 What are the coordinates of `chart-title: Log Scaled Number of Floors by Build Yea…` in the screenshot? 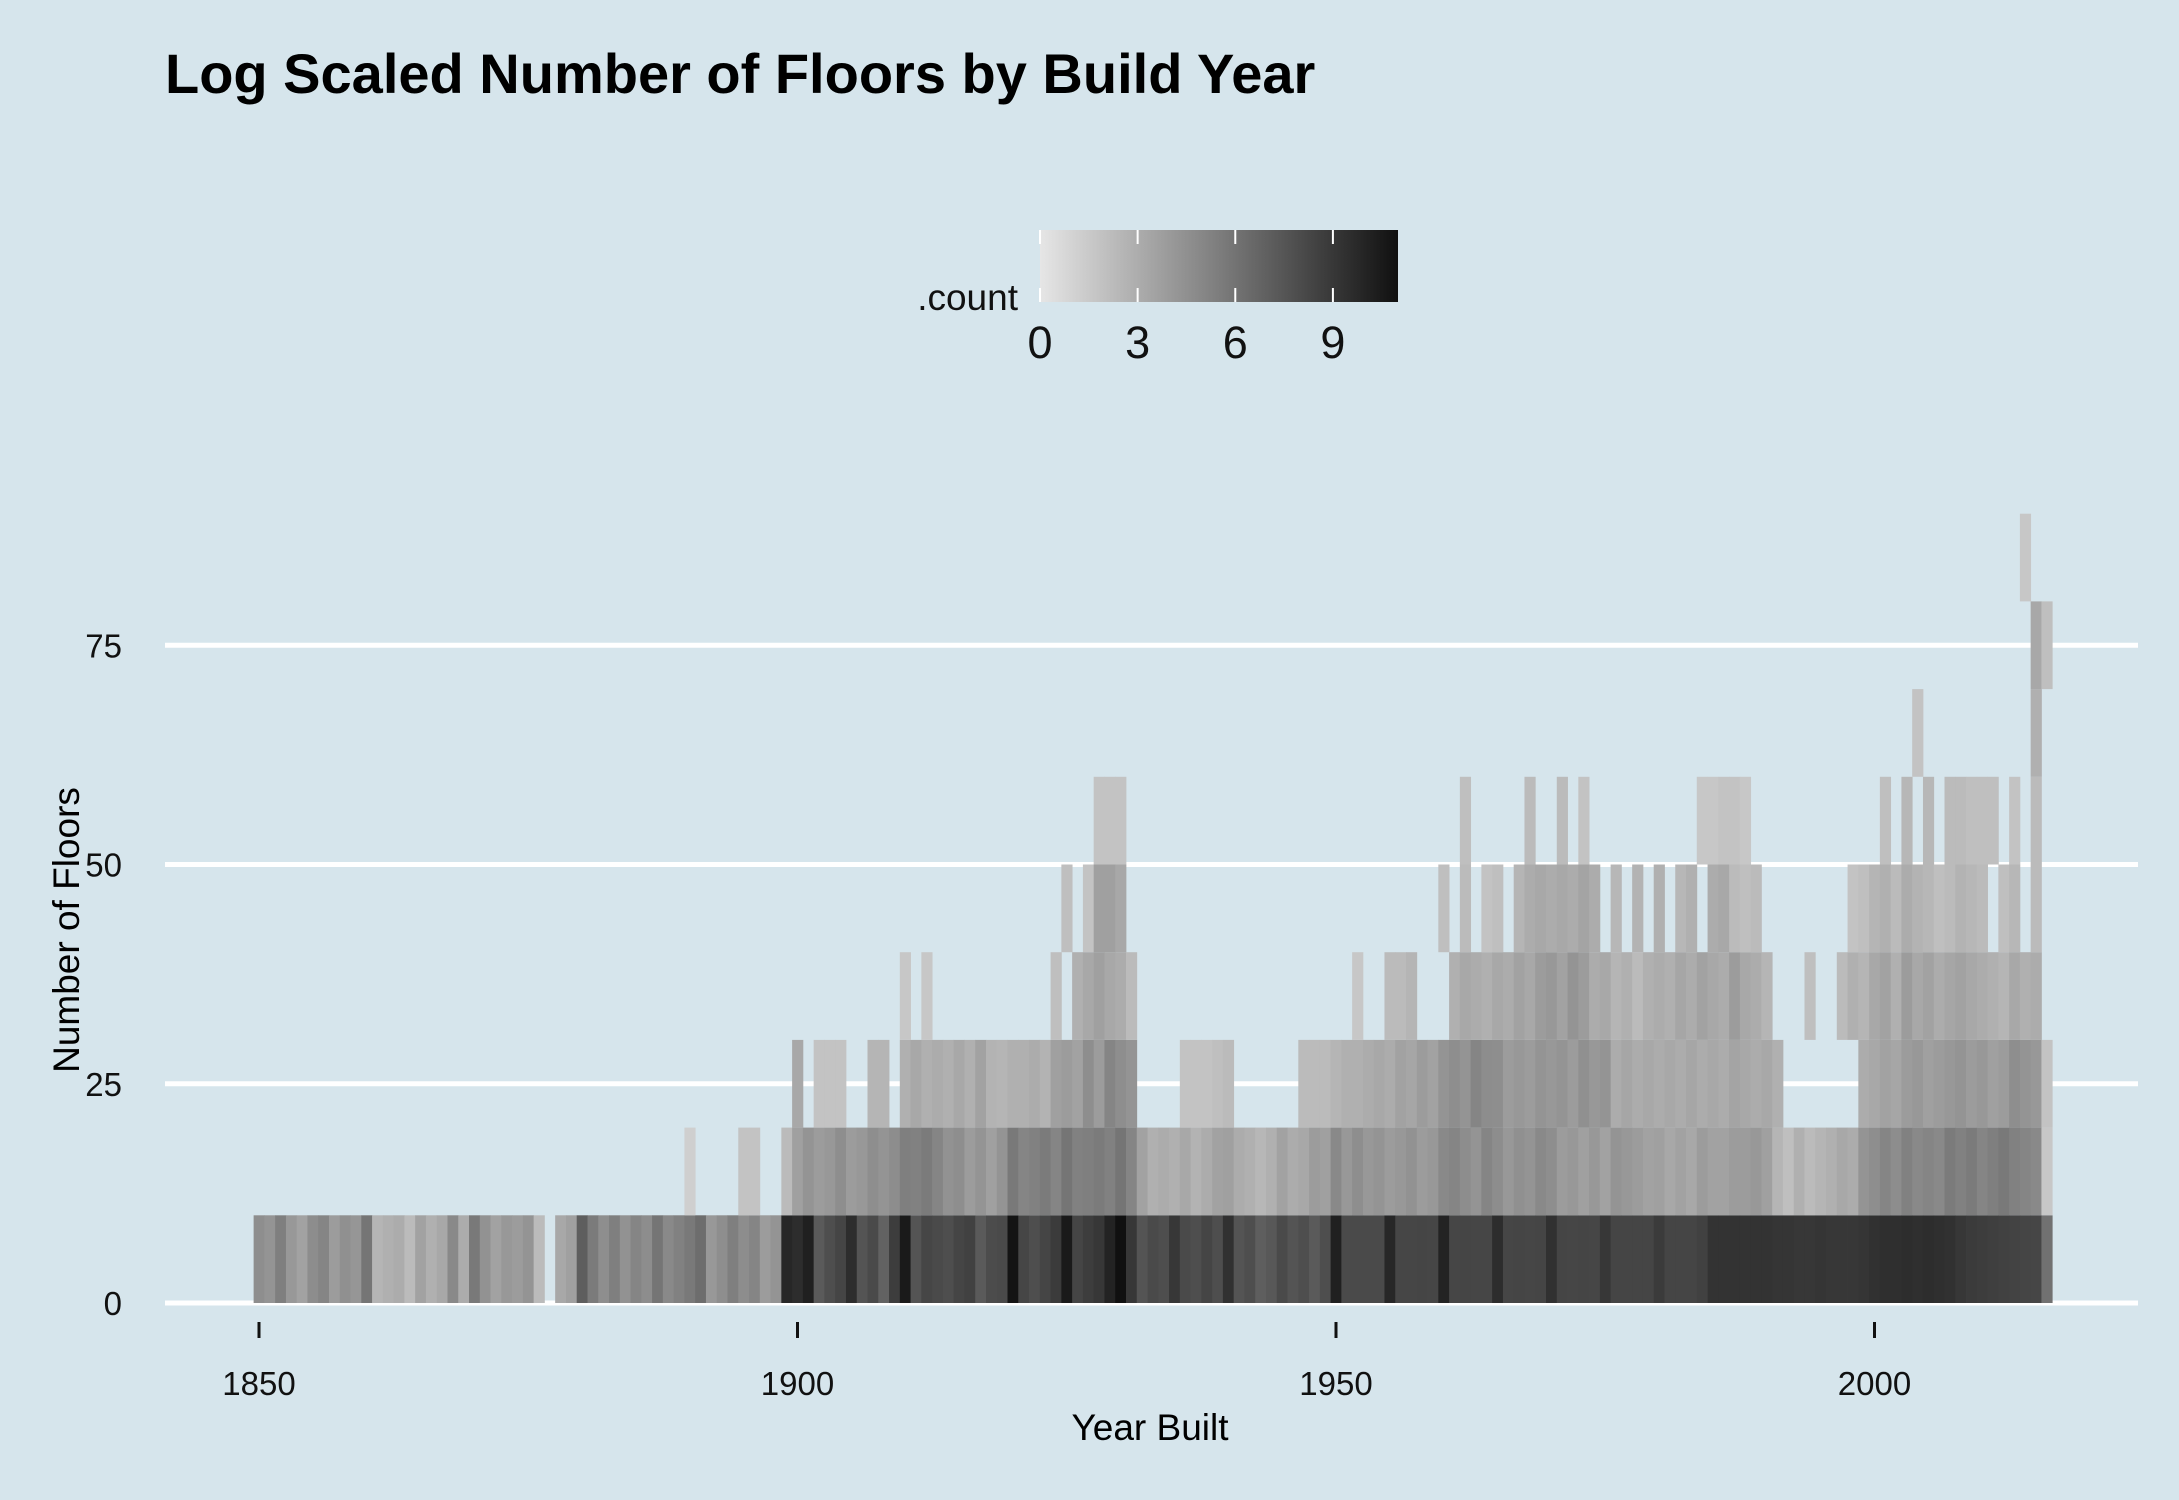 It's located at (740, 73).